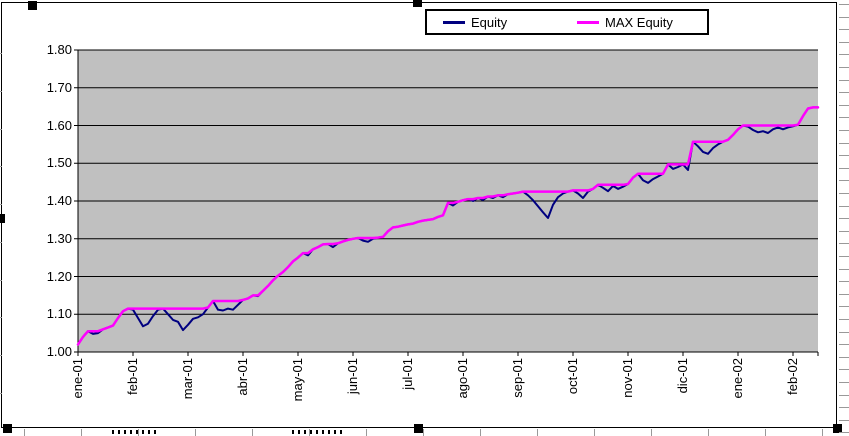 This screenshot has width=849, height=436. I want to click on selection-handle-left-middle, so click(2, 218).